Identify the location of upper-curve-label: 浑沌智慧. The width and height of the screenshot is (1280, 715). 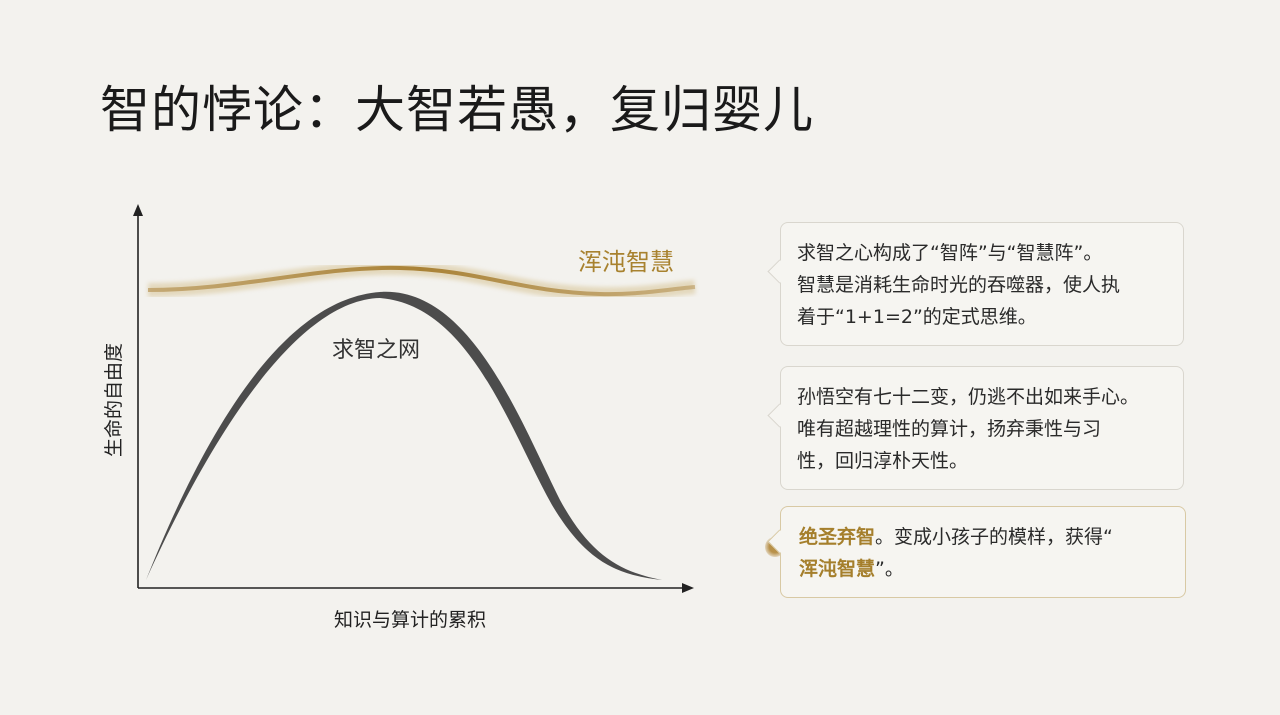
(626, 262).